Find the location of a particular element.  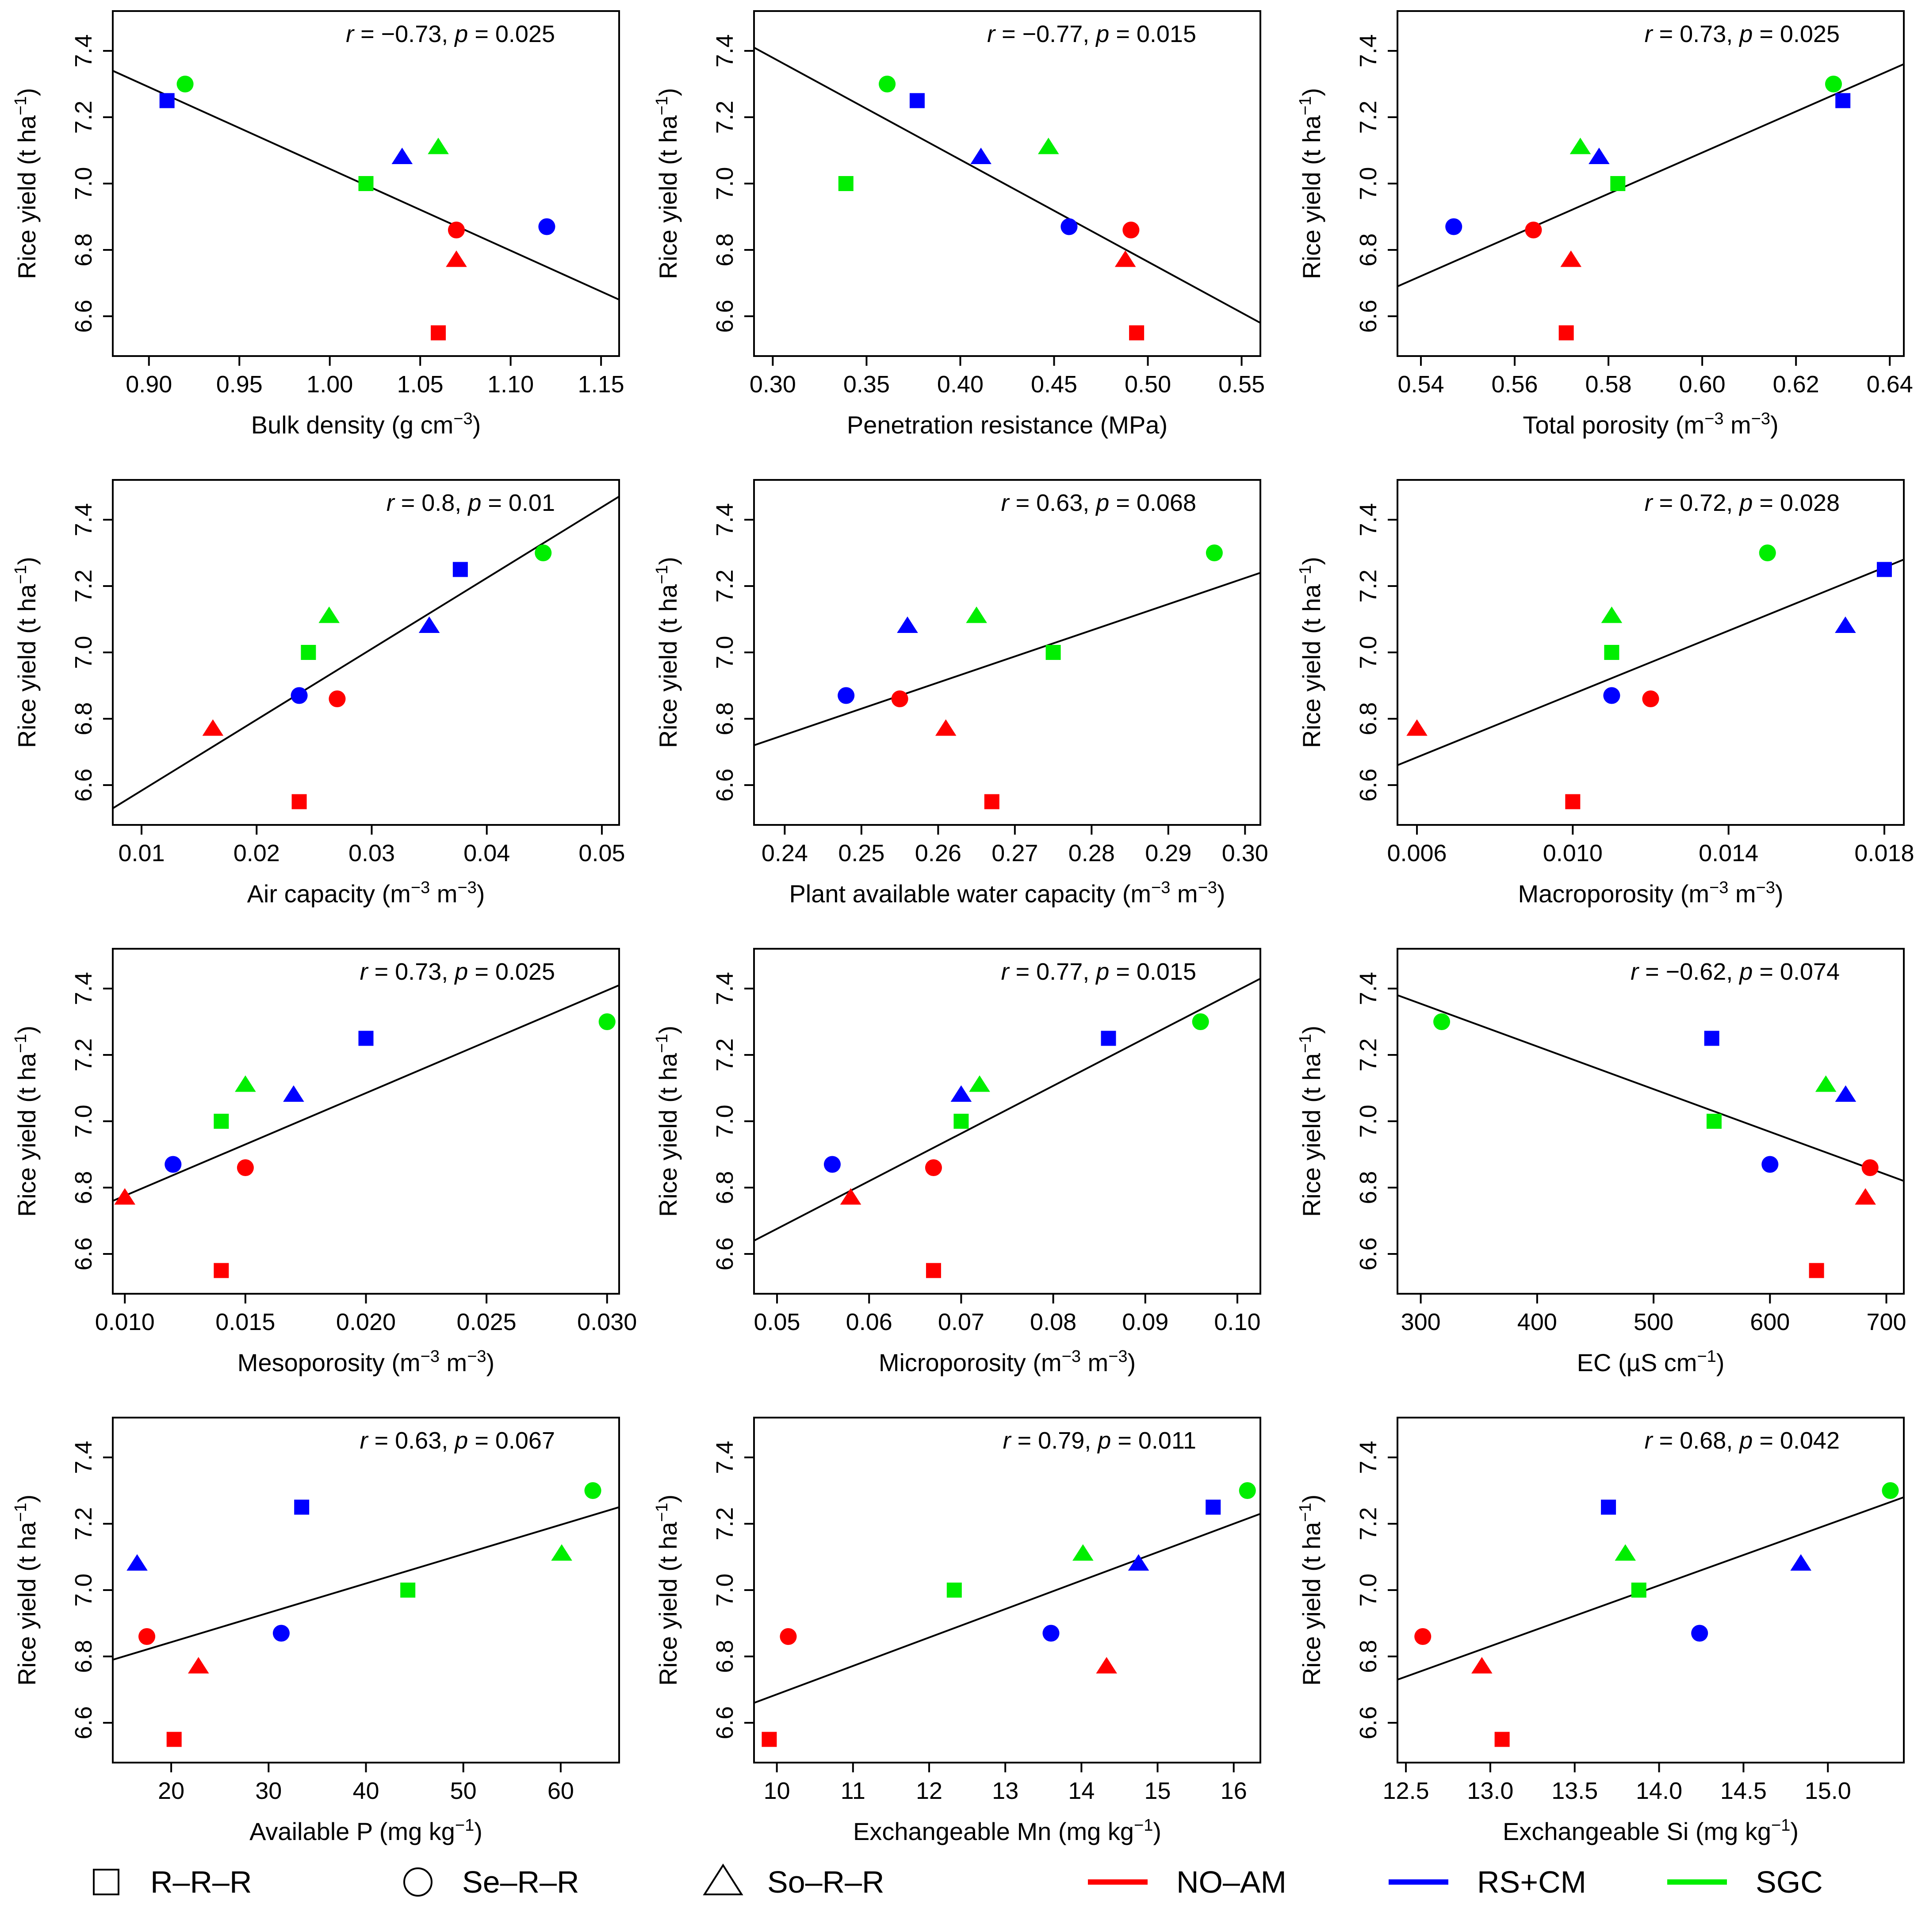

x-tick-label: 50 is located at coordinates (464, 1791).